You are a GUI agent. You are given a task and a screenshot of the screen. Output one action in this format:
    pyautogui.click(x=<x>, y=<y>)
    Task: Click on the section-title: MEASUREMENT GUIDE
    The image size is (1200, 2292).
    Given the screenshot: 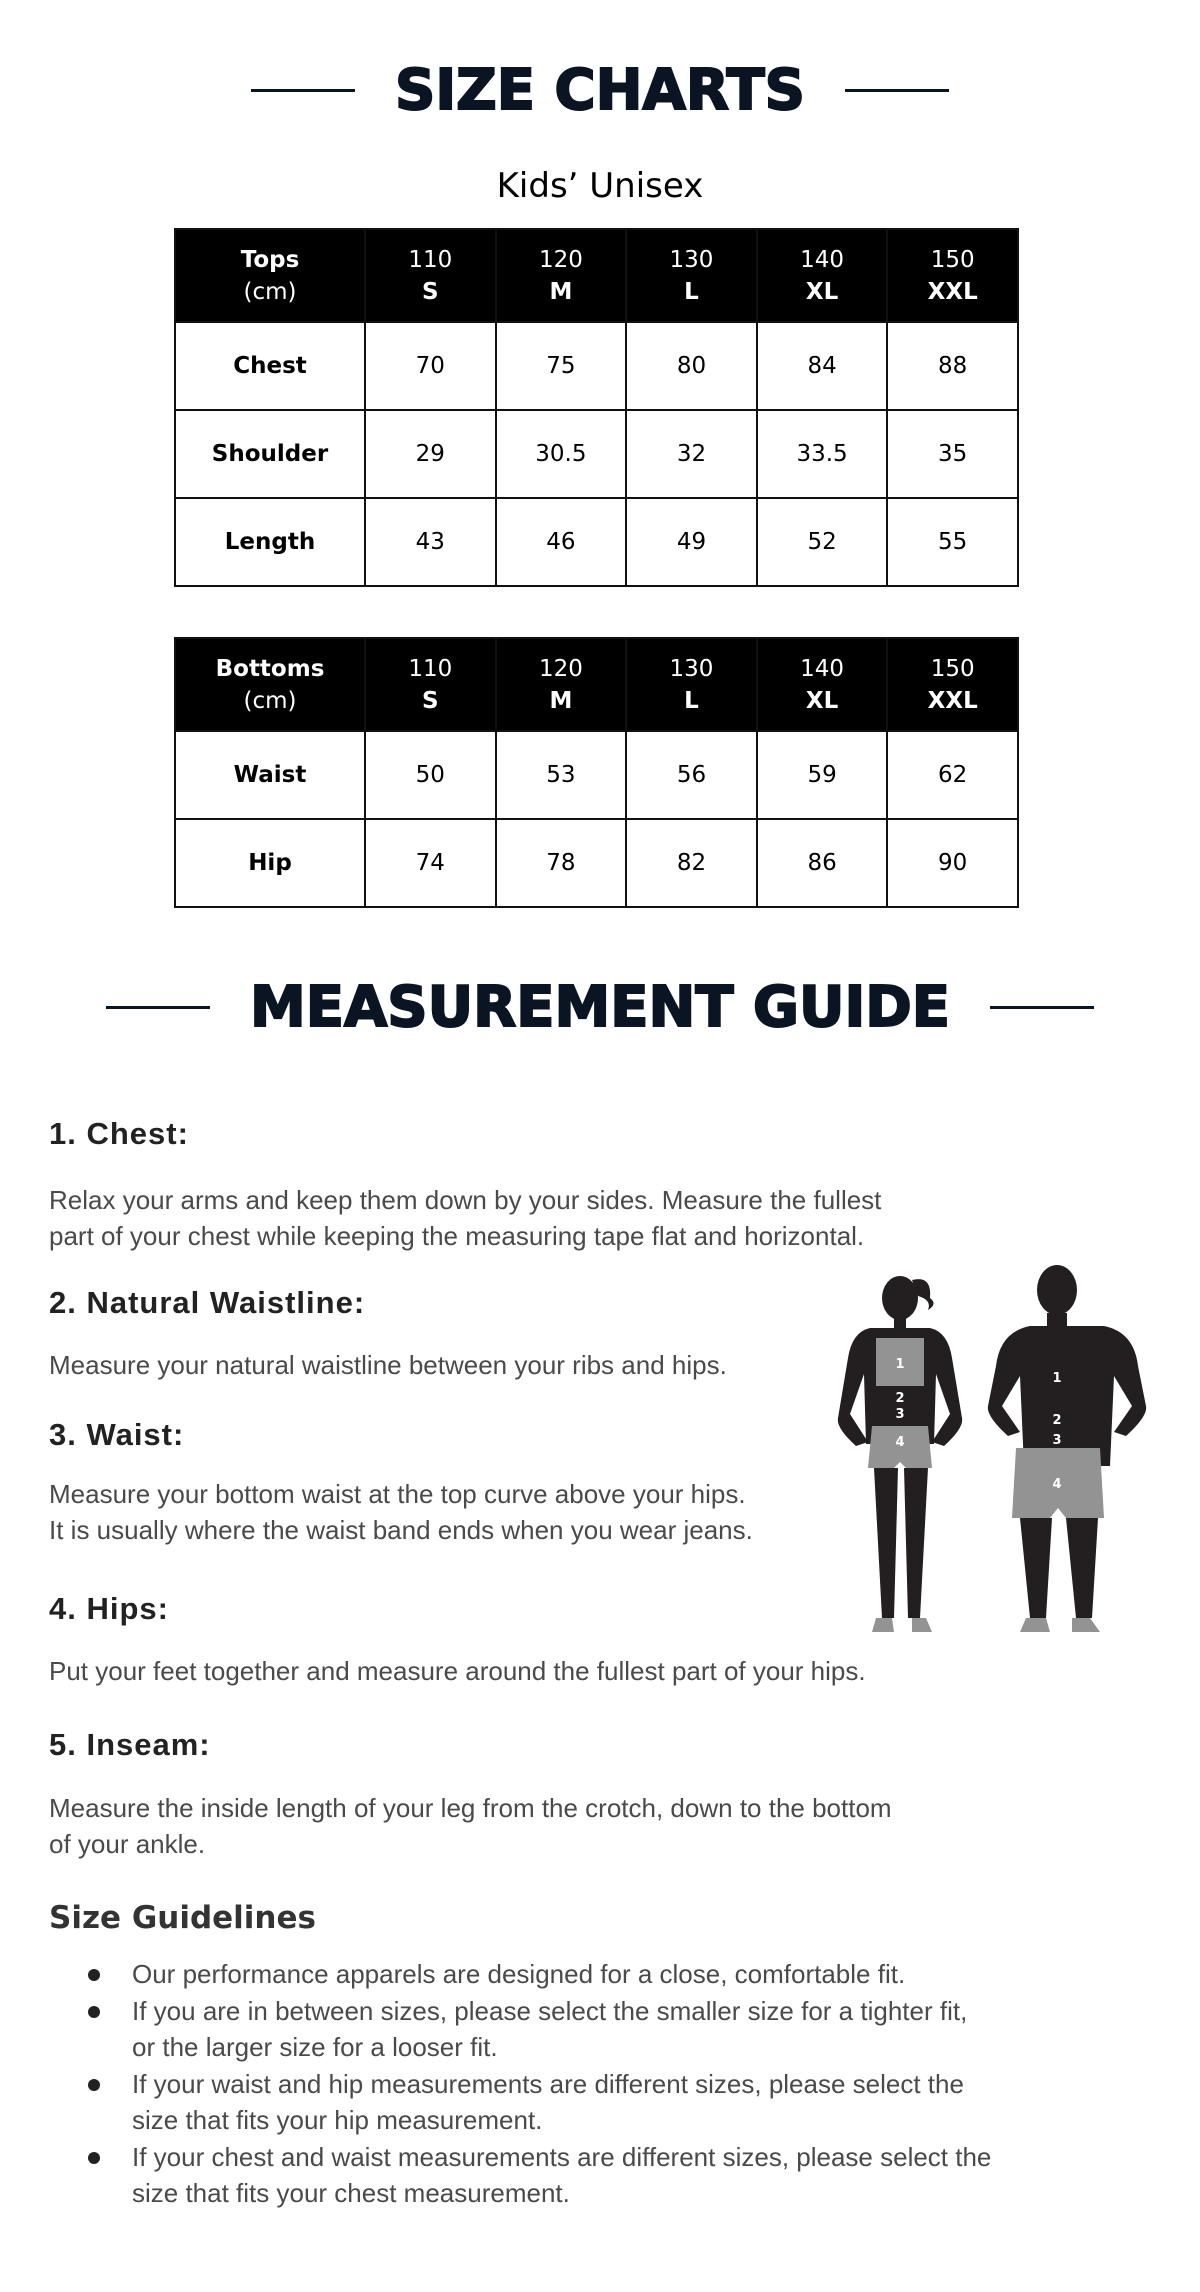 What is the action you would take?
    pyautogui.click(x=600, y=1007)
    